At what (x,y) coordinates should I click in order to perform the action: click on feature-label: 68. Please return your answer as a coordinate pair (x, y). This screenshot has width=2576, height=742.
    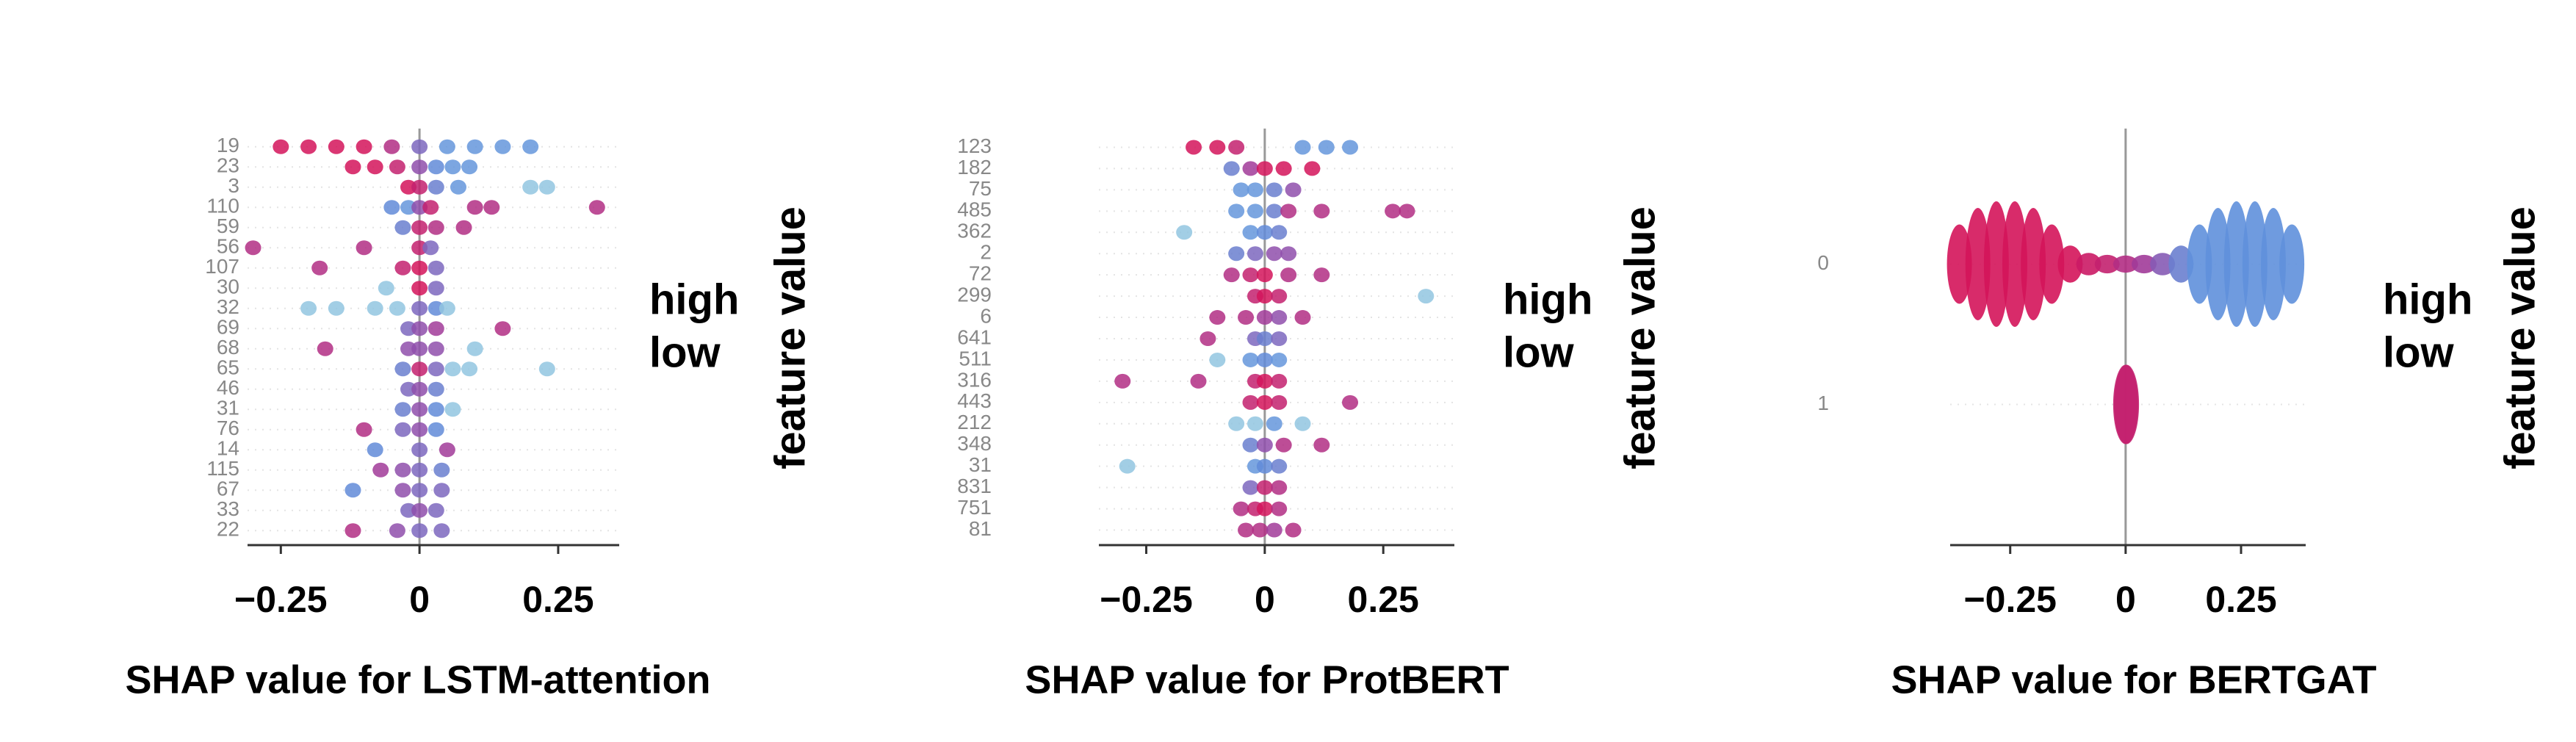
    Looking at the image, I should click on (228, 347).